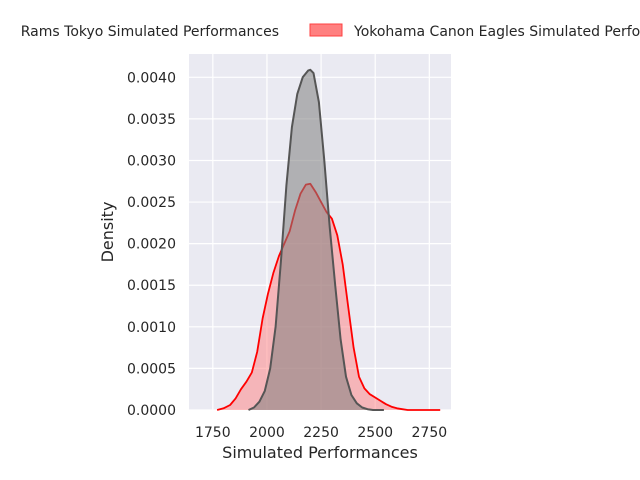 This screenshot has height=480, width=640. I want to click on x-tick-label: 2250, so click(321, 433).